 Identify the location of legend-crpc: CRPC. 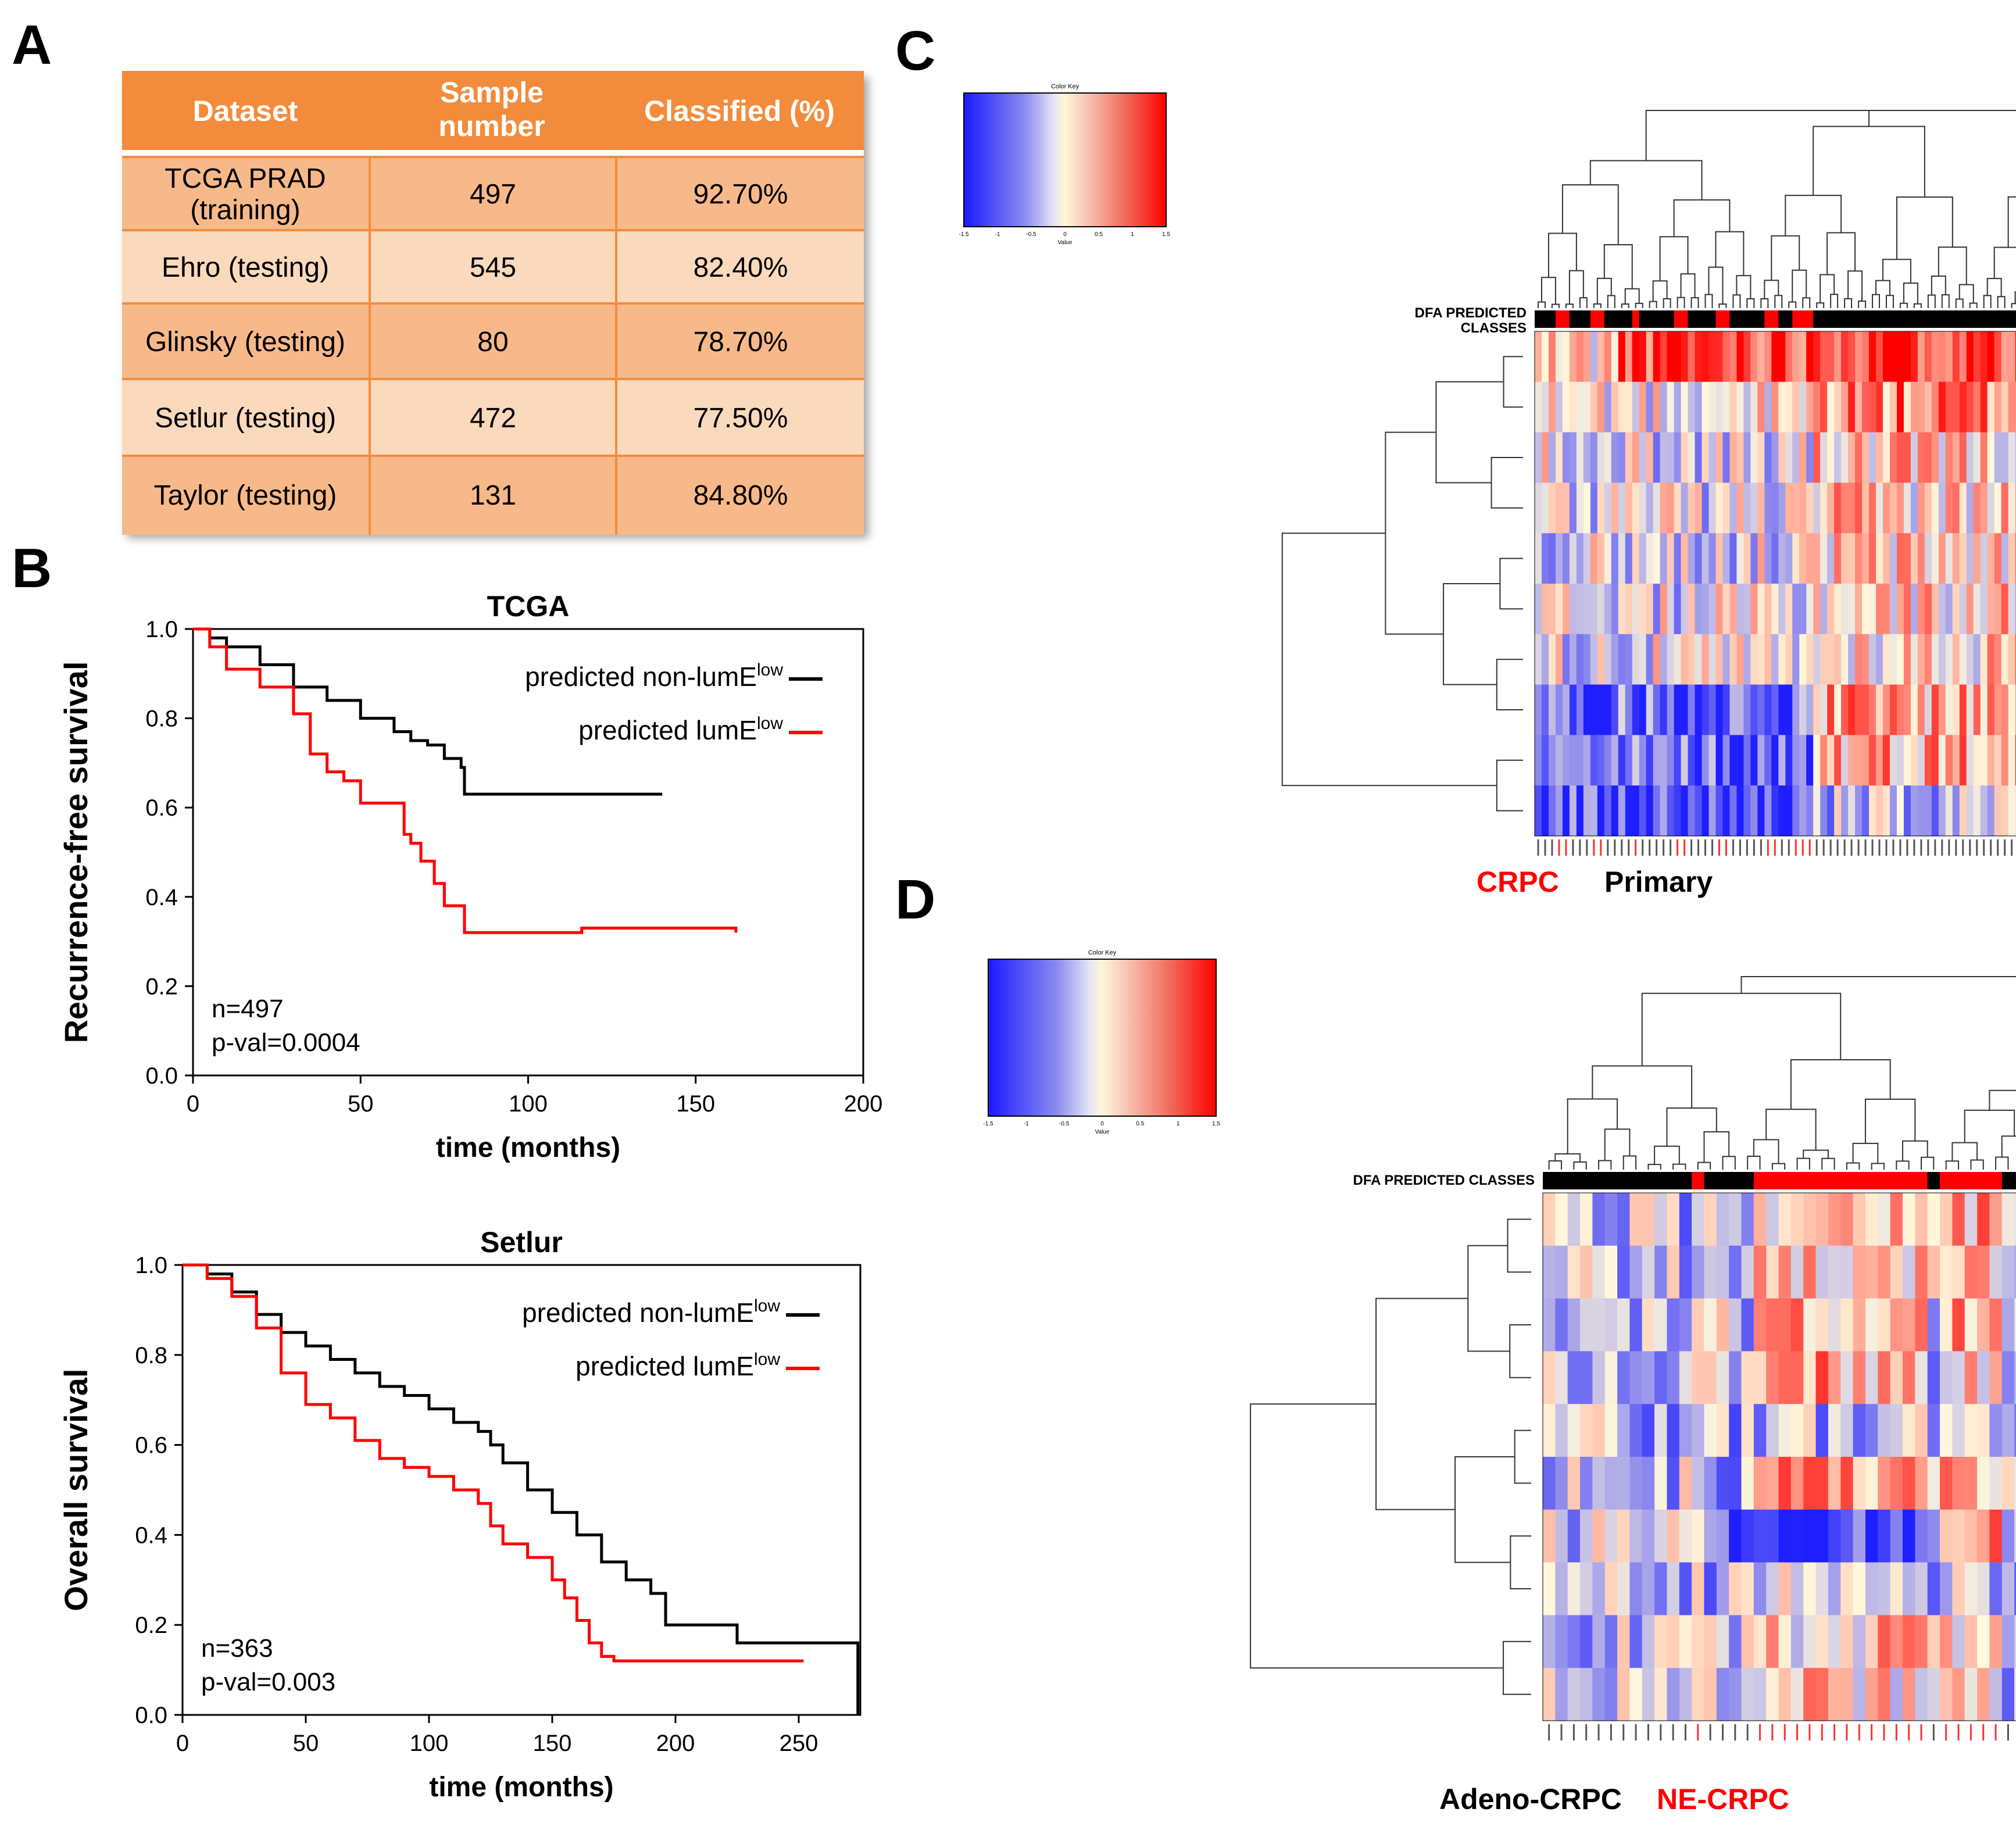
(1518, 882).